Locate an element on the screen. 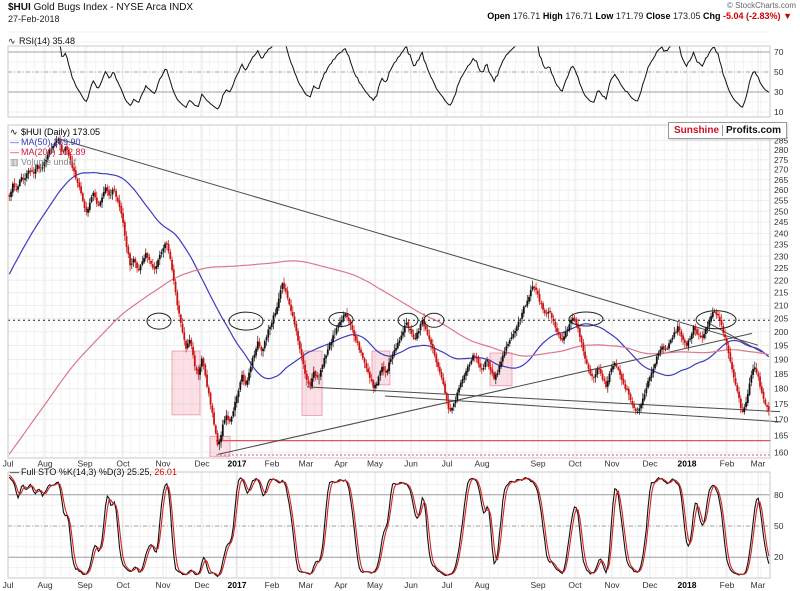 The width and height of the screenshot is (800, 591). stoch-d-value: 26.01 is located at coordinates (165, 472).